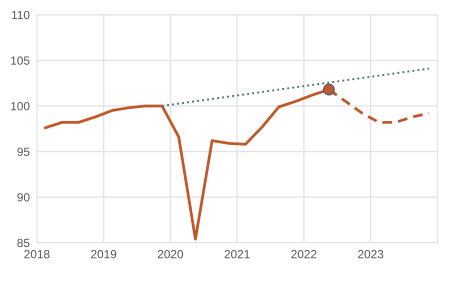  Describe the element at coordinates (21, 15) in the screenshot. I see `y-tick-label: 110` at that location.